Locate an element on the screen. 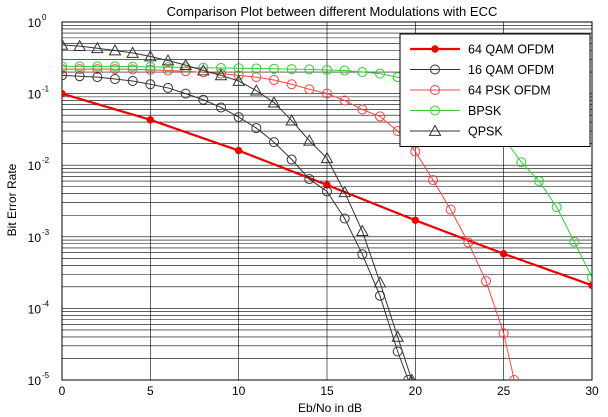 This screenshot has width=608, height=417. y-tick-label: 10 -1 is located at coordinates (39, 93).